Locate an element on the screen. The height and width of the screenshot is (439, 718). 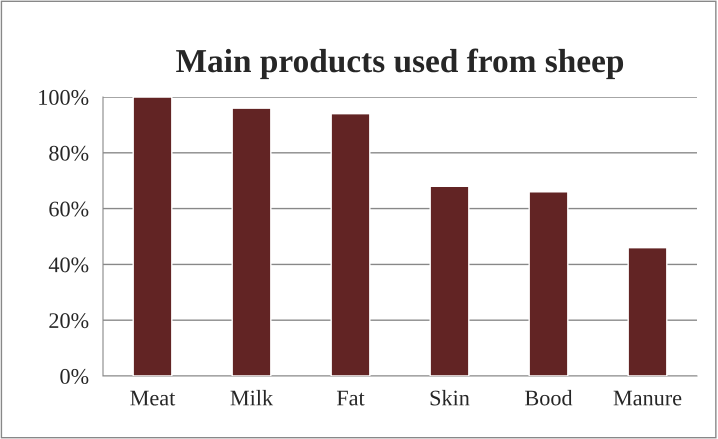
y-tick-label: 100% is located at coordinates (63, 97).